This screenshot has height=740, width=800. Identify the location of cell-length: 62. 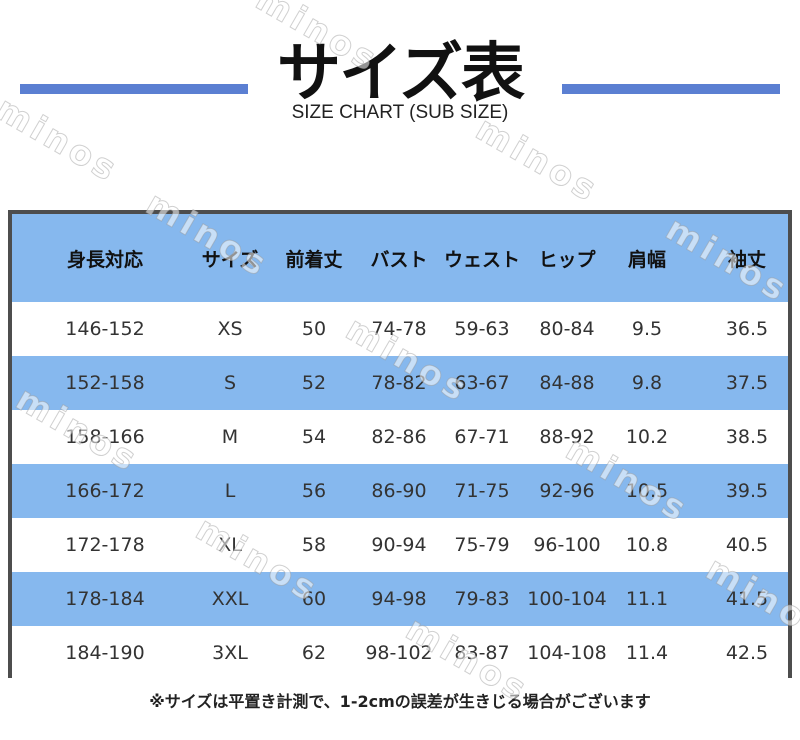
(314, 653).